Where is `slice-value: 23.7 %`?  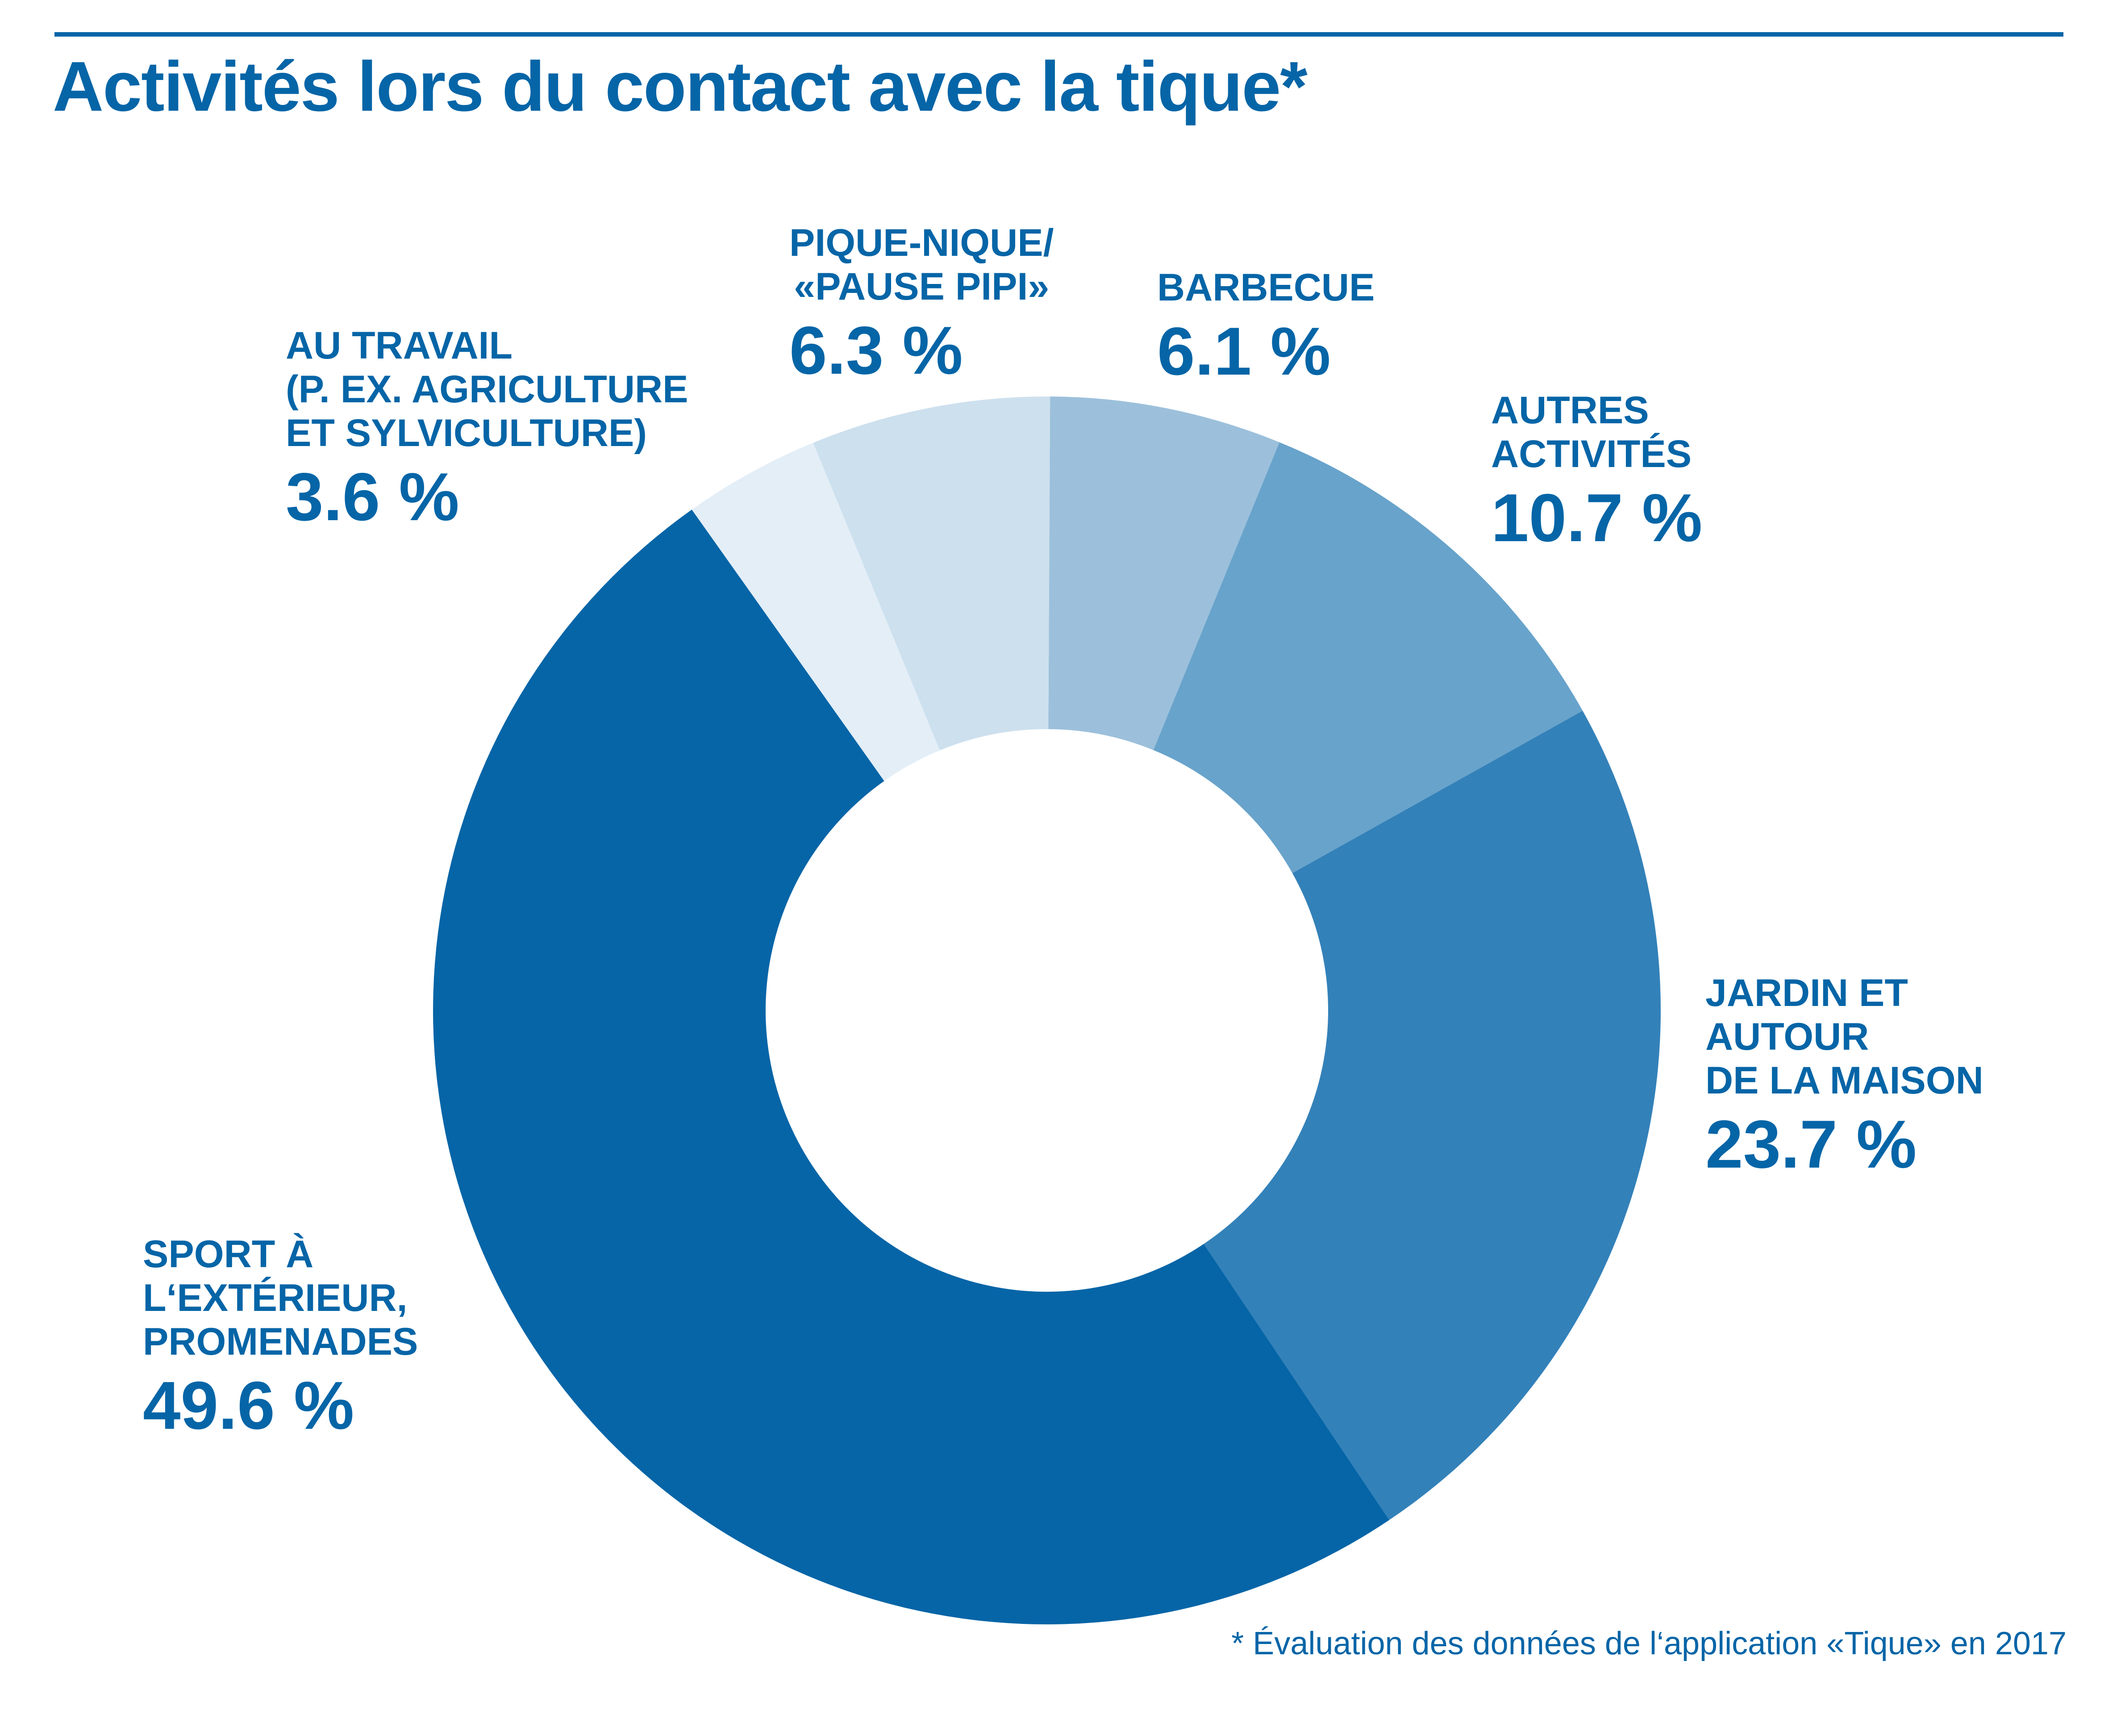
slice-value: 23.7 % is located at coordinates (1811, 1144).